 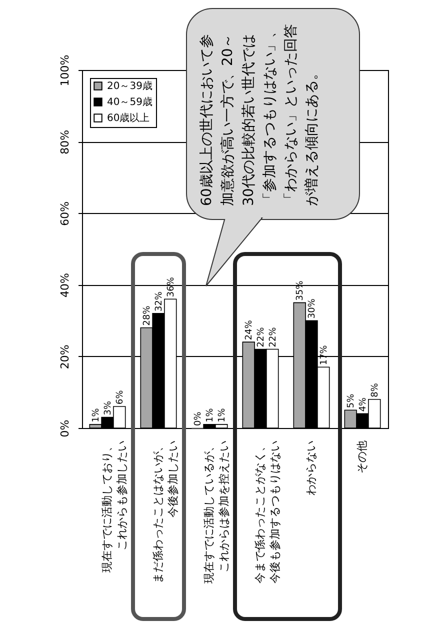 I want to click on legend-label: 40～59歳, so click(x=129, y=102).